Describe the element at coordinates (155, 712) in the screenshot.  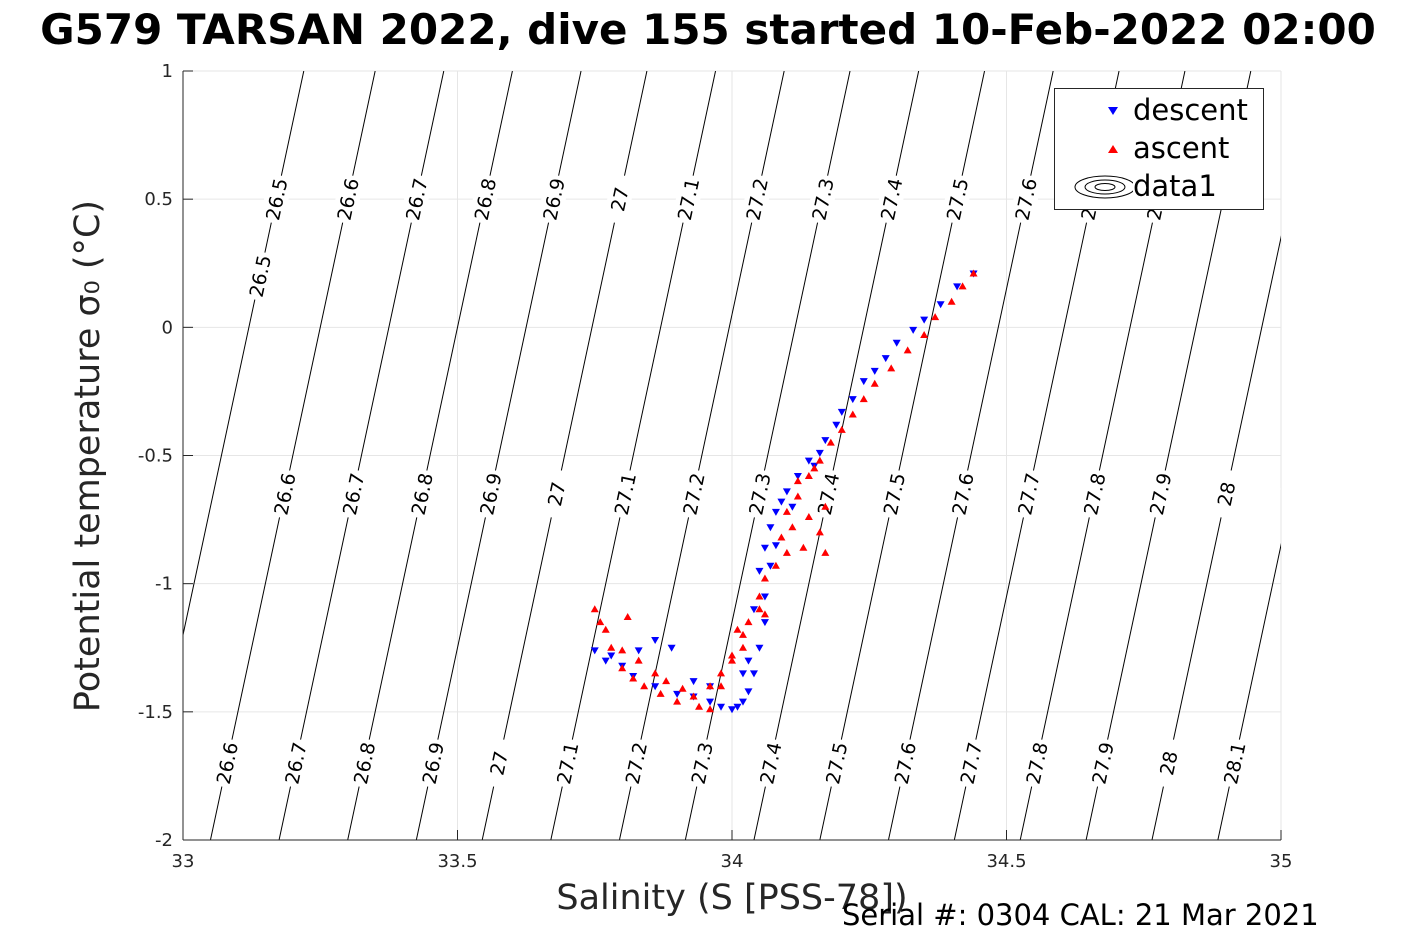
I see `y-tick-label: -1.5` at that location.